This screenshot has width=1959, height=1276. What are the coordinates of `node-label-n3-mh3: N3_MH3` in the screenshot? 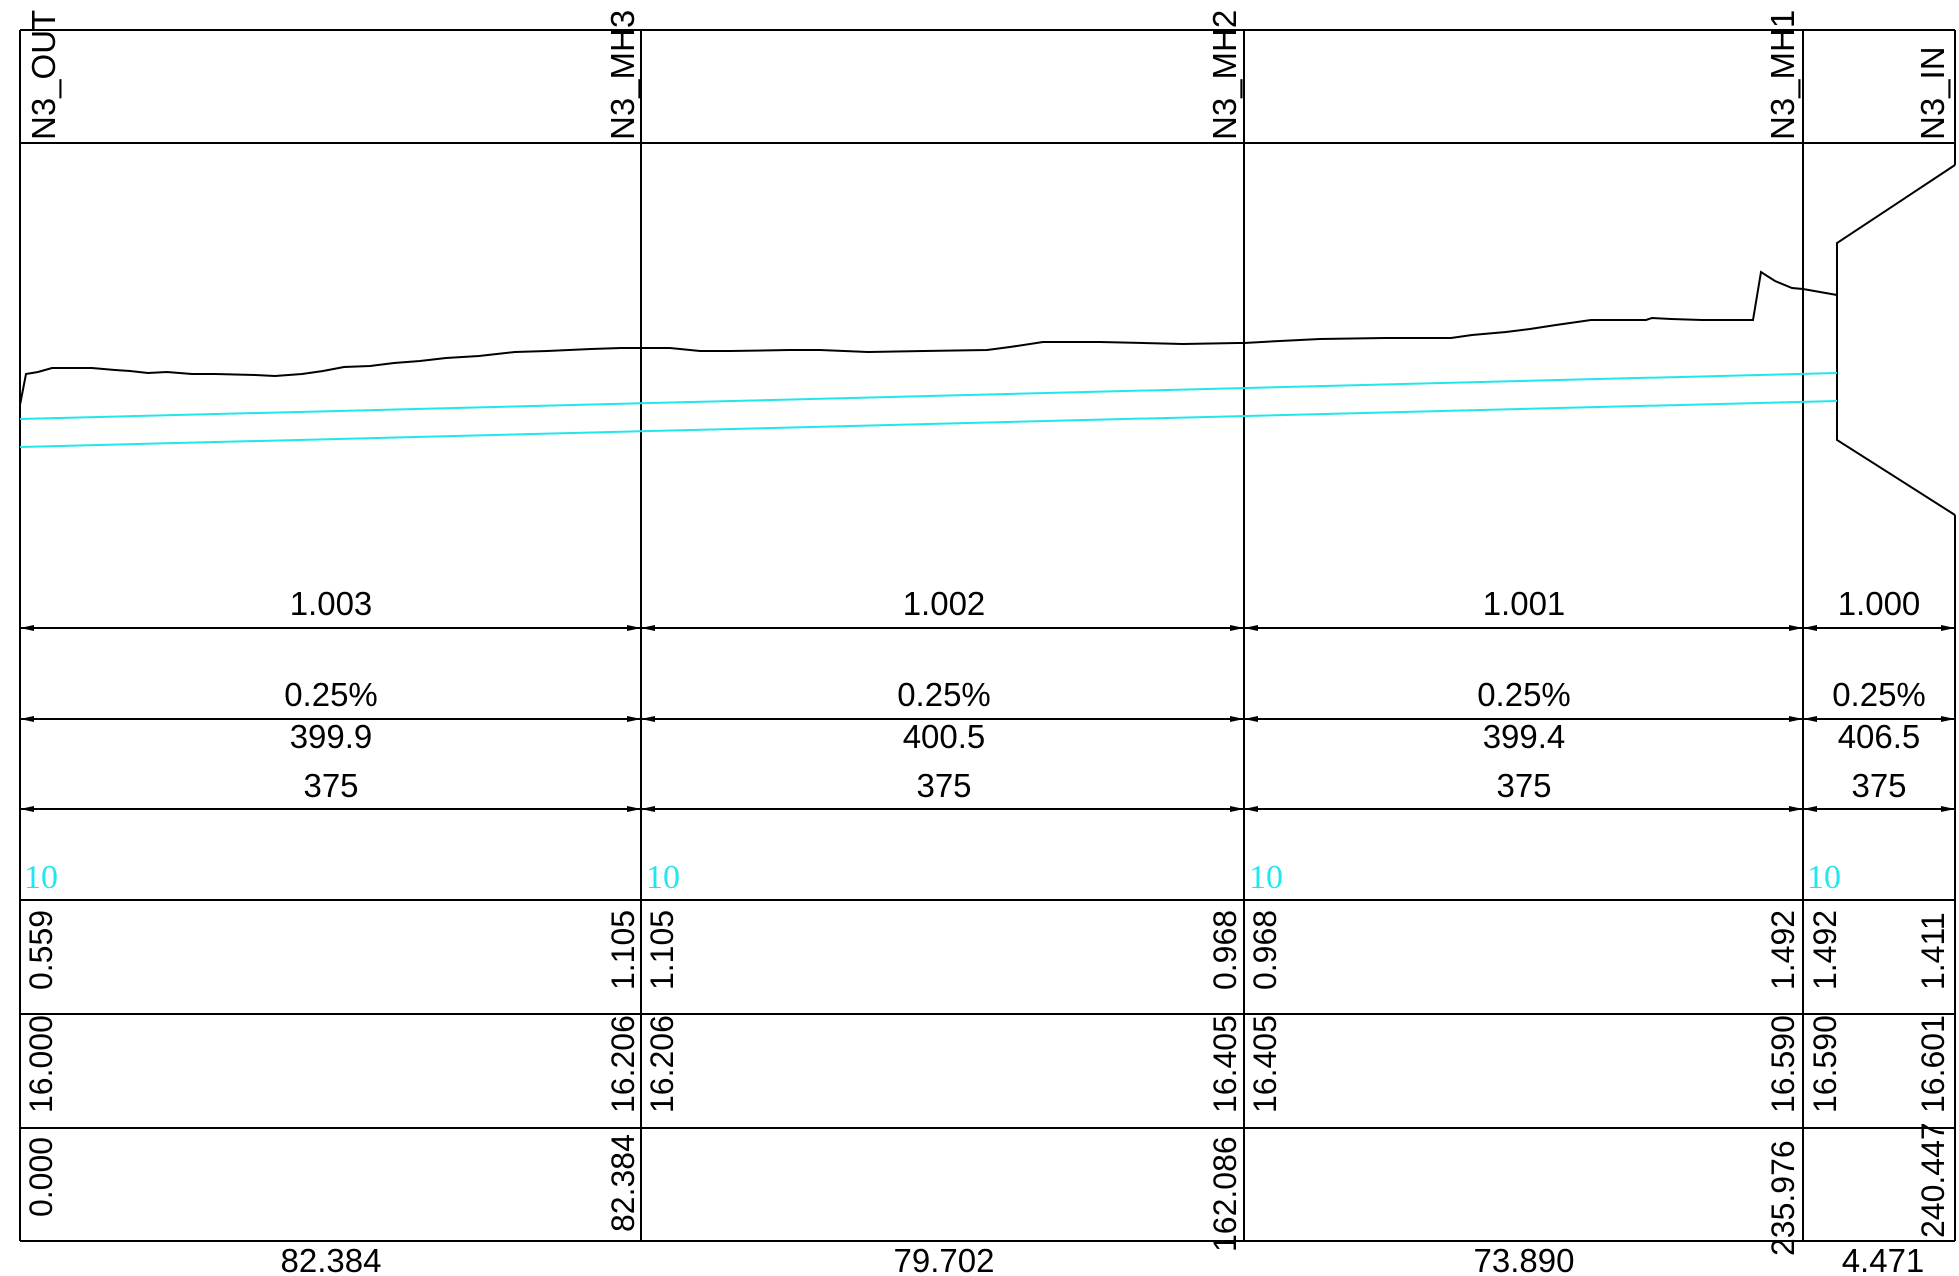 It's located at (622, 75).